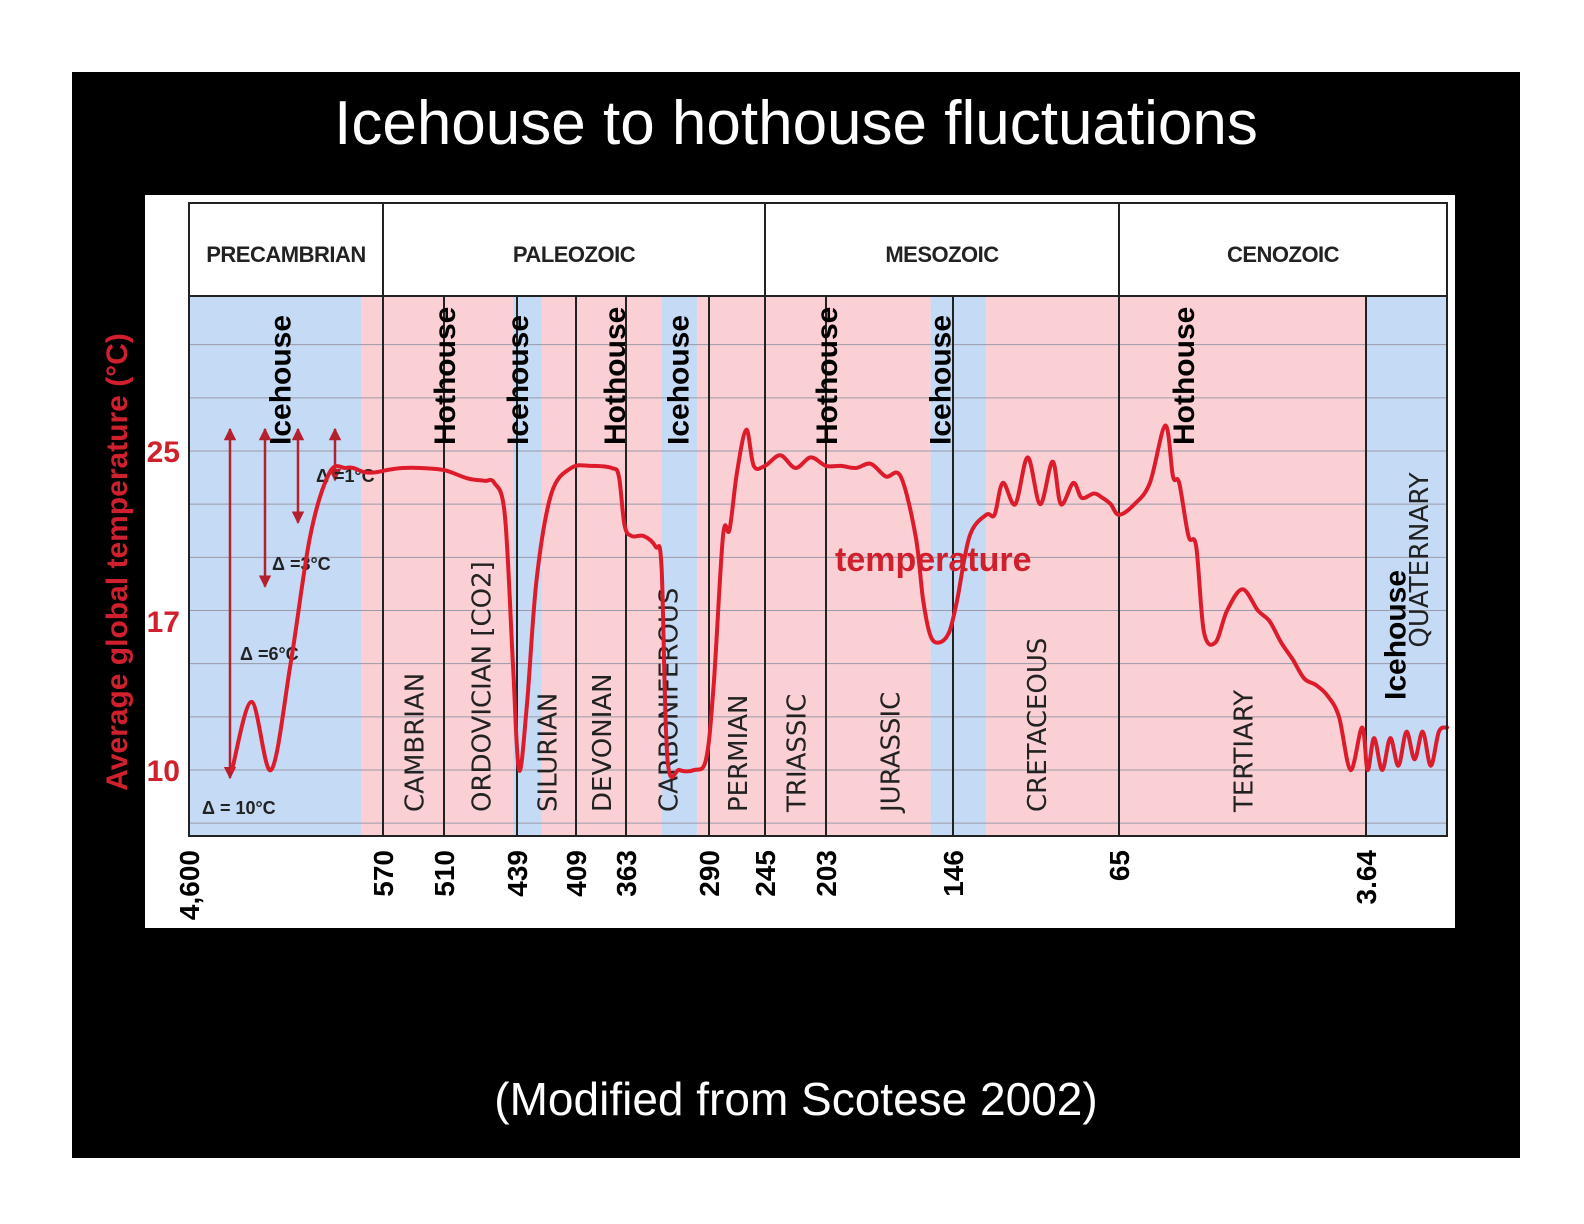  Describe the element at coordinates (796, 123) in the screenshot. I see `slide-title: Icehouse to hothouse fluctuations` at that location.